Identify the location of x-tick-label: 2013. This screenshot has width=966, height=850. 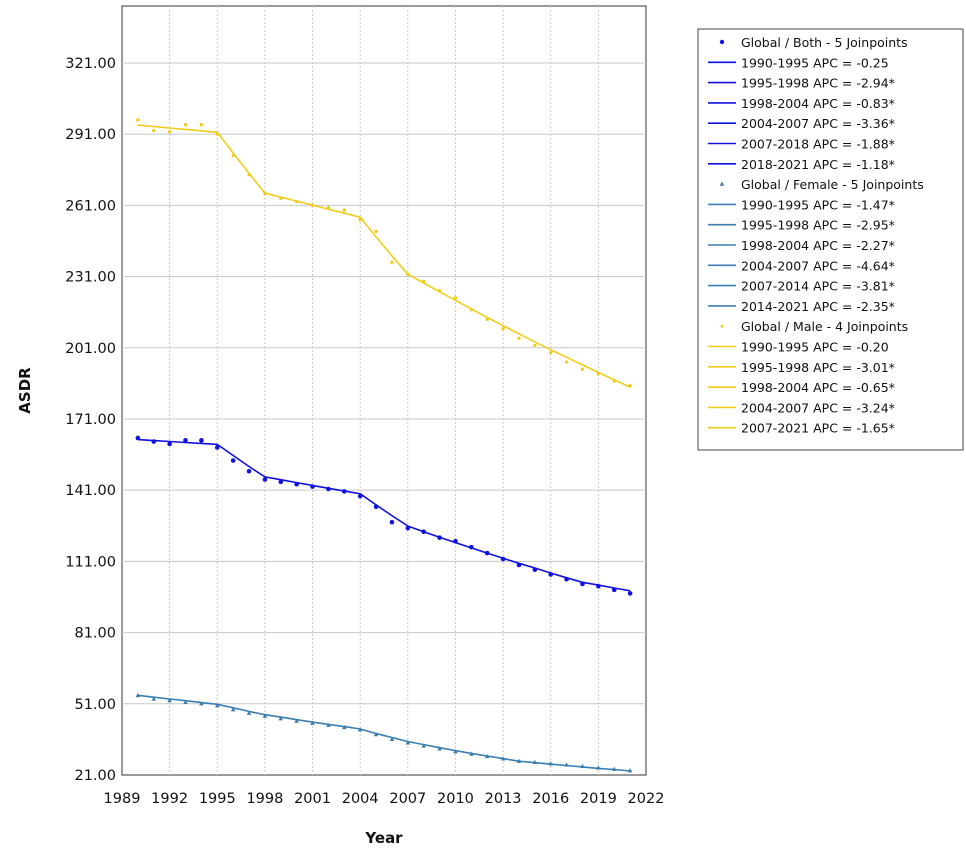
(503, 799).